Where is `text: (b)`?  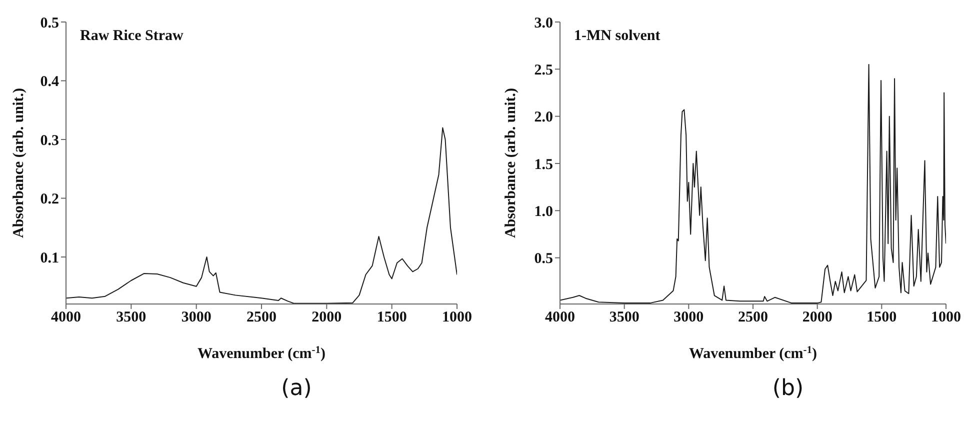 text: (b) is located at coordinates (788, 388).